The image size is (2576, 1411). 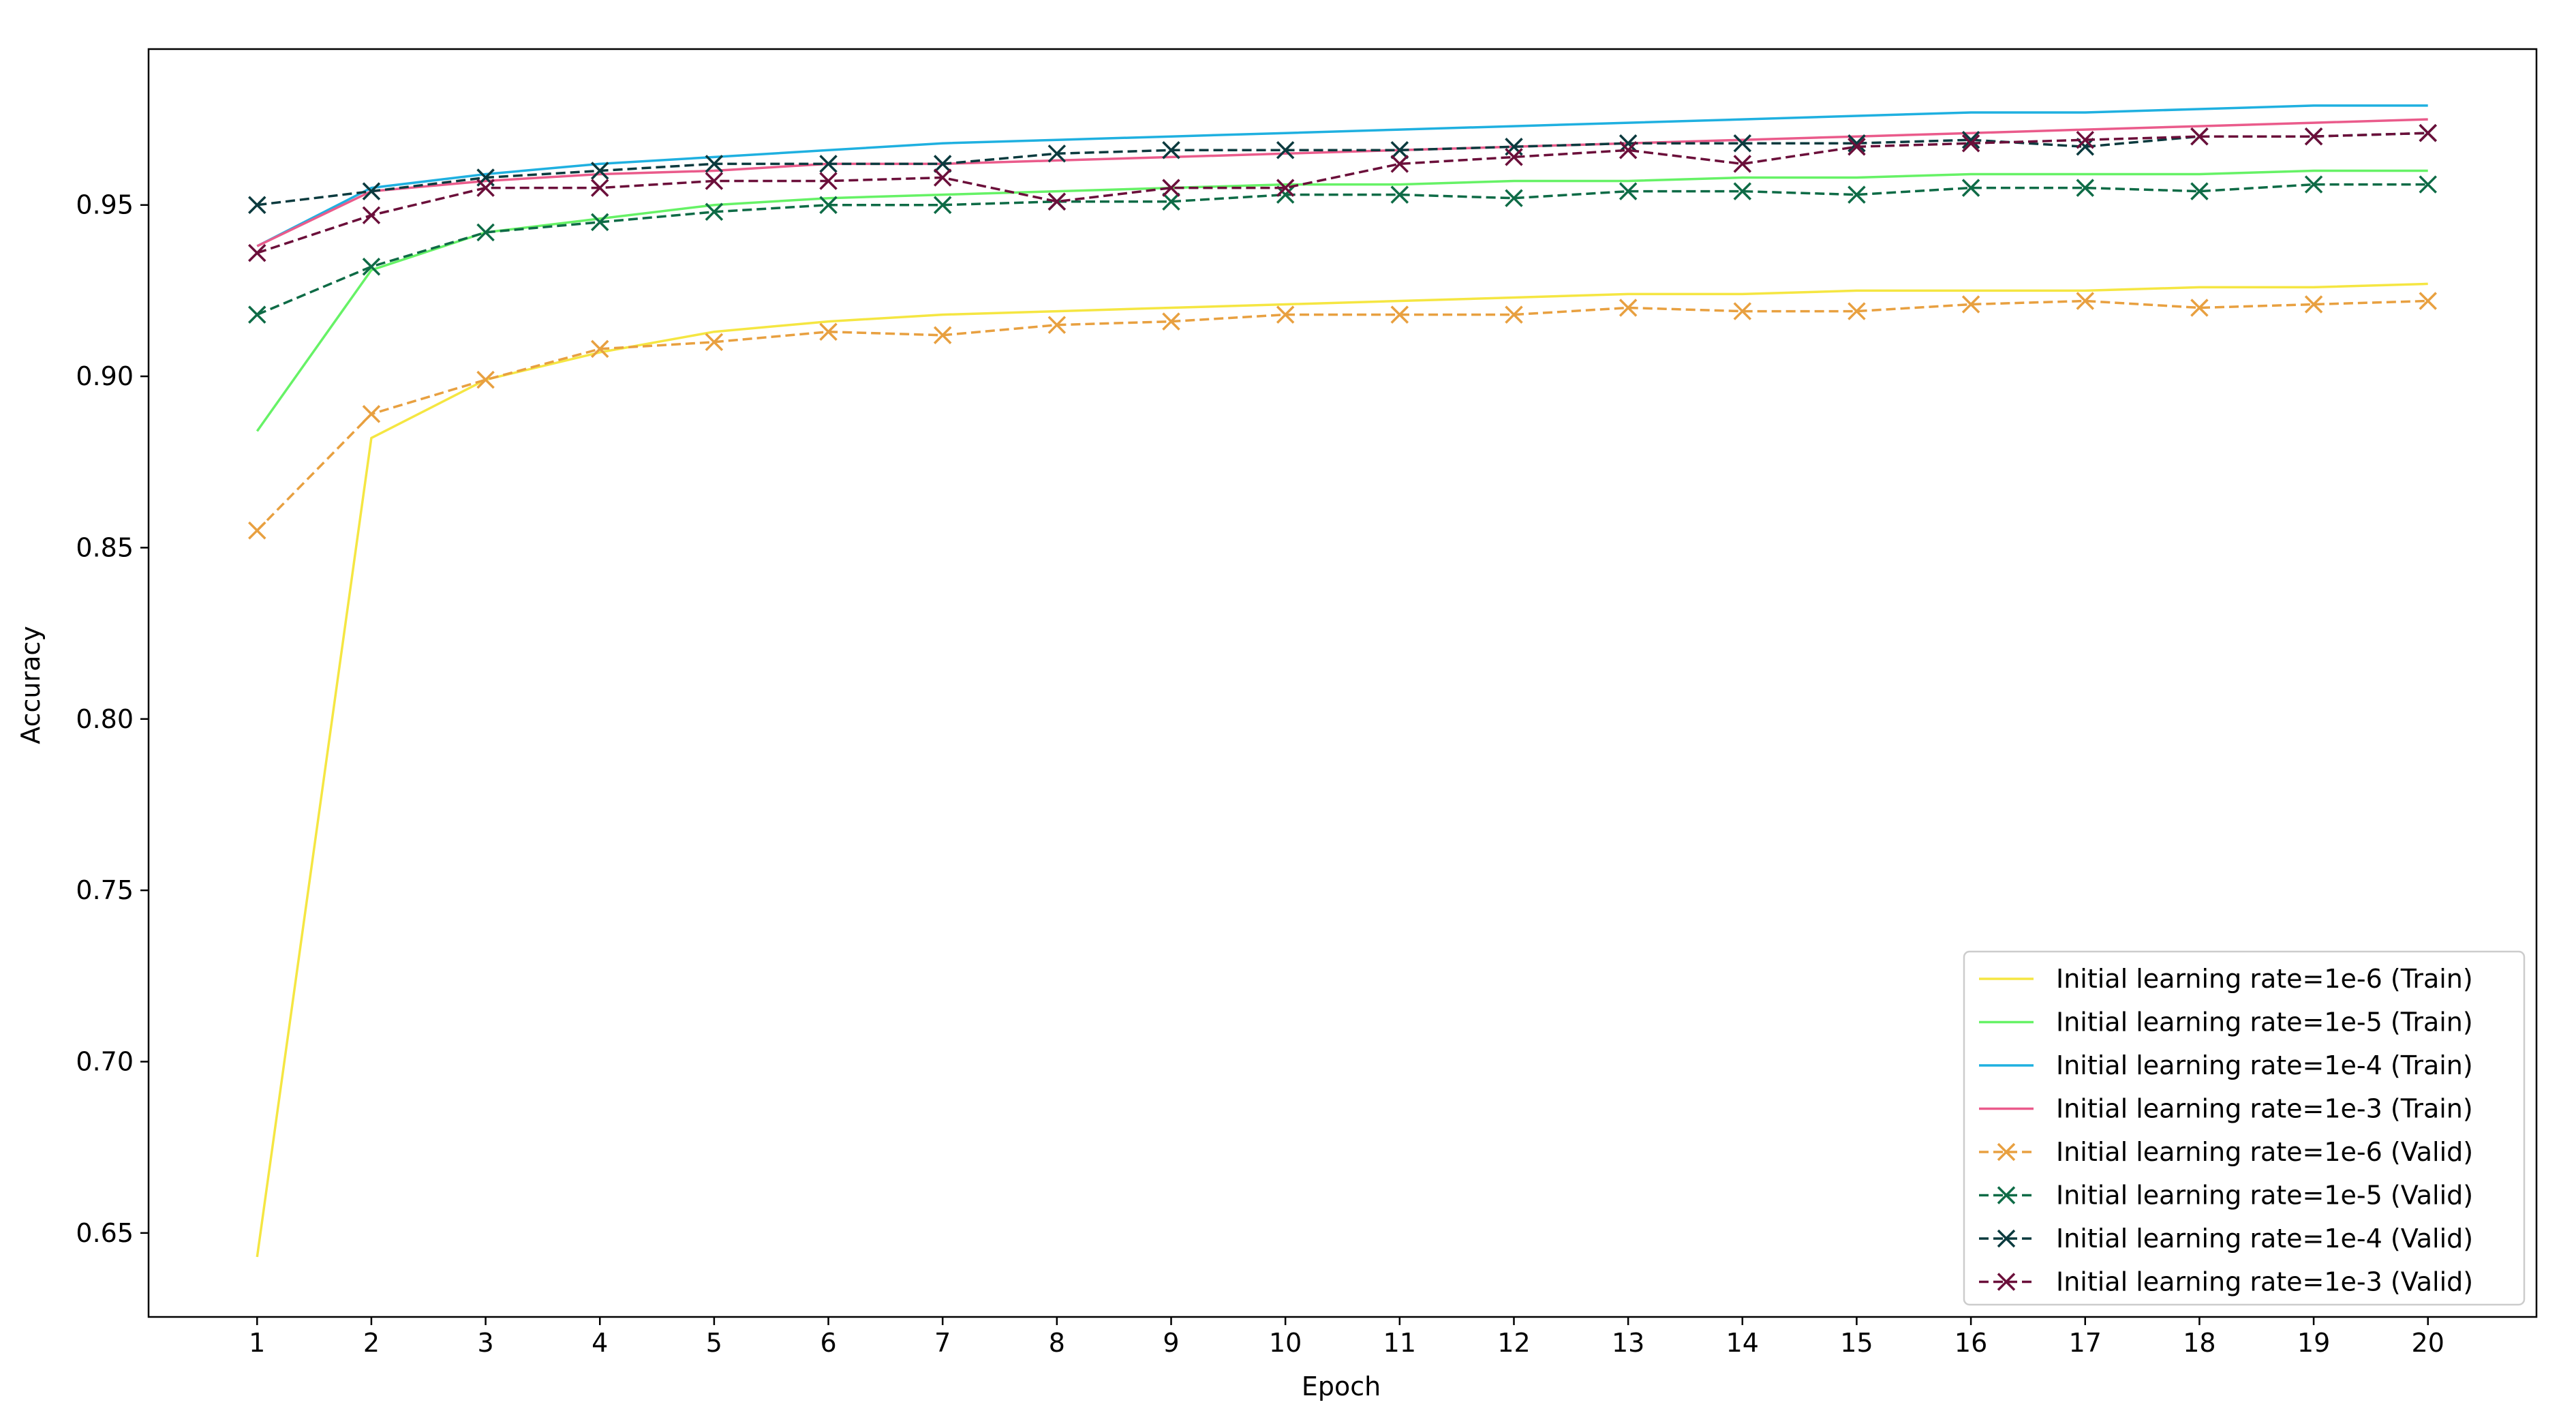 I want to click on legend-label: Initial learning rate=1e-4 (Train), so click(x=2264, y=1065).